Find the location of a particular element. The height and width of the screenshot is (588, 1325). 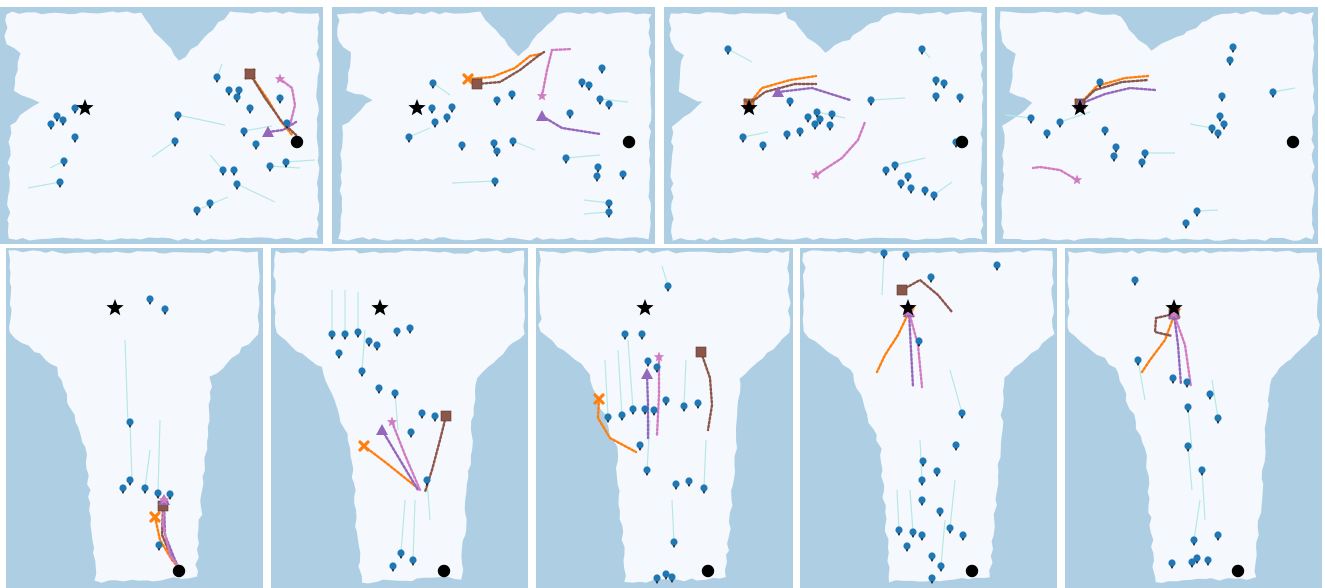

pink-star-marker is located at coordinates (816, 174).